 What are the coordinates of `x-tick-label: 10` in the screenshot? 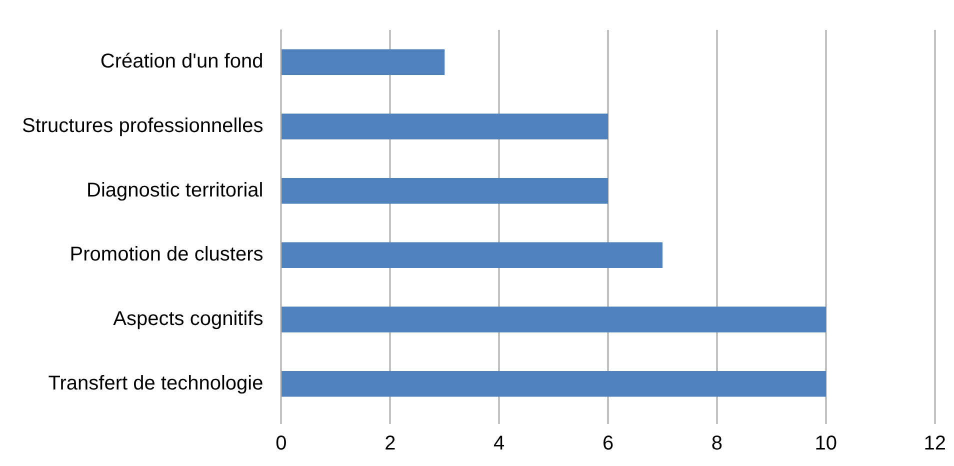 It's located at (826, 443).